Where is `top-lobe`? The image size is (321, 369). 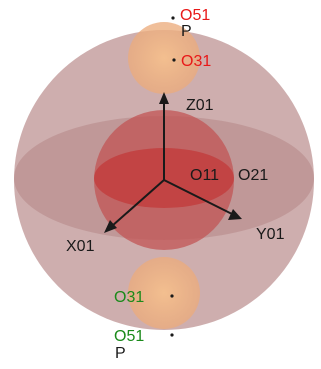 top-lobe is located at coordinates (164, 58).